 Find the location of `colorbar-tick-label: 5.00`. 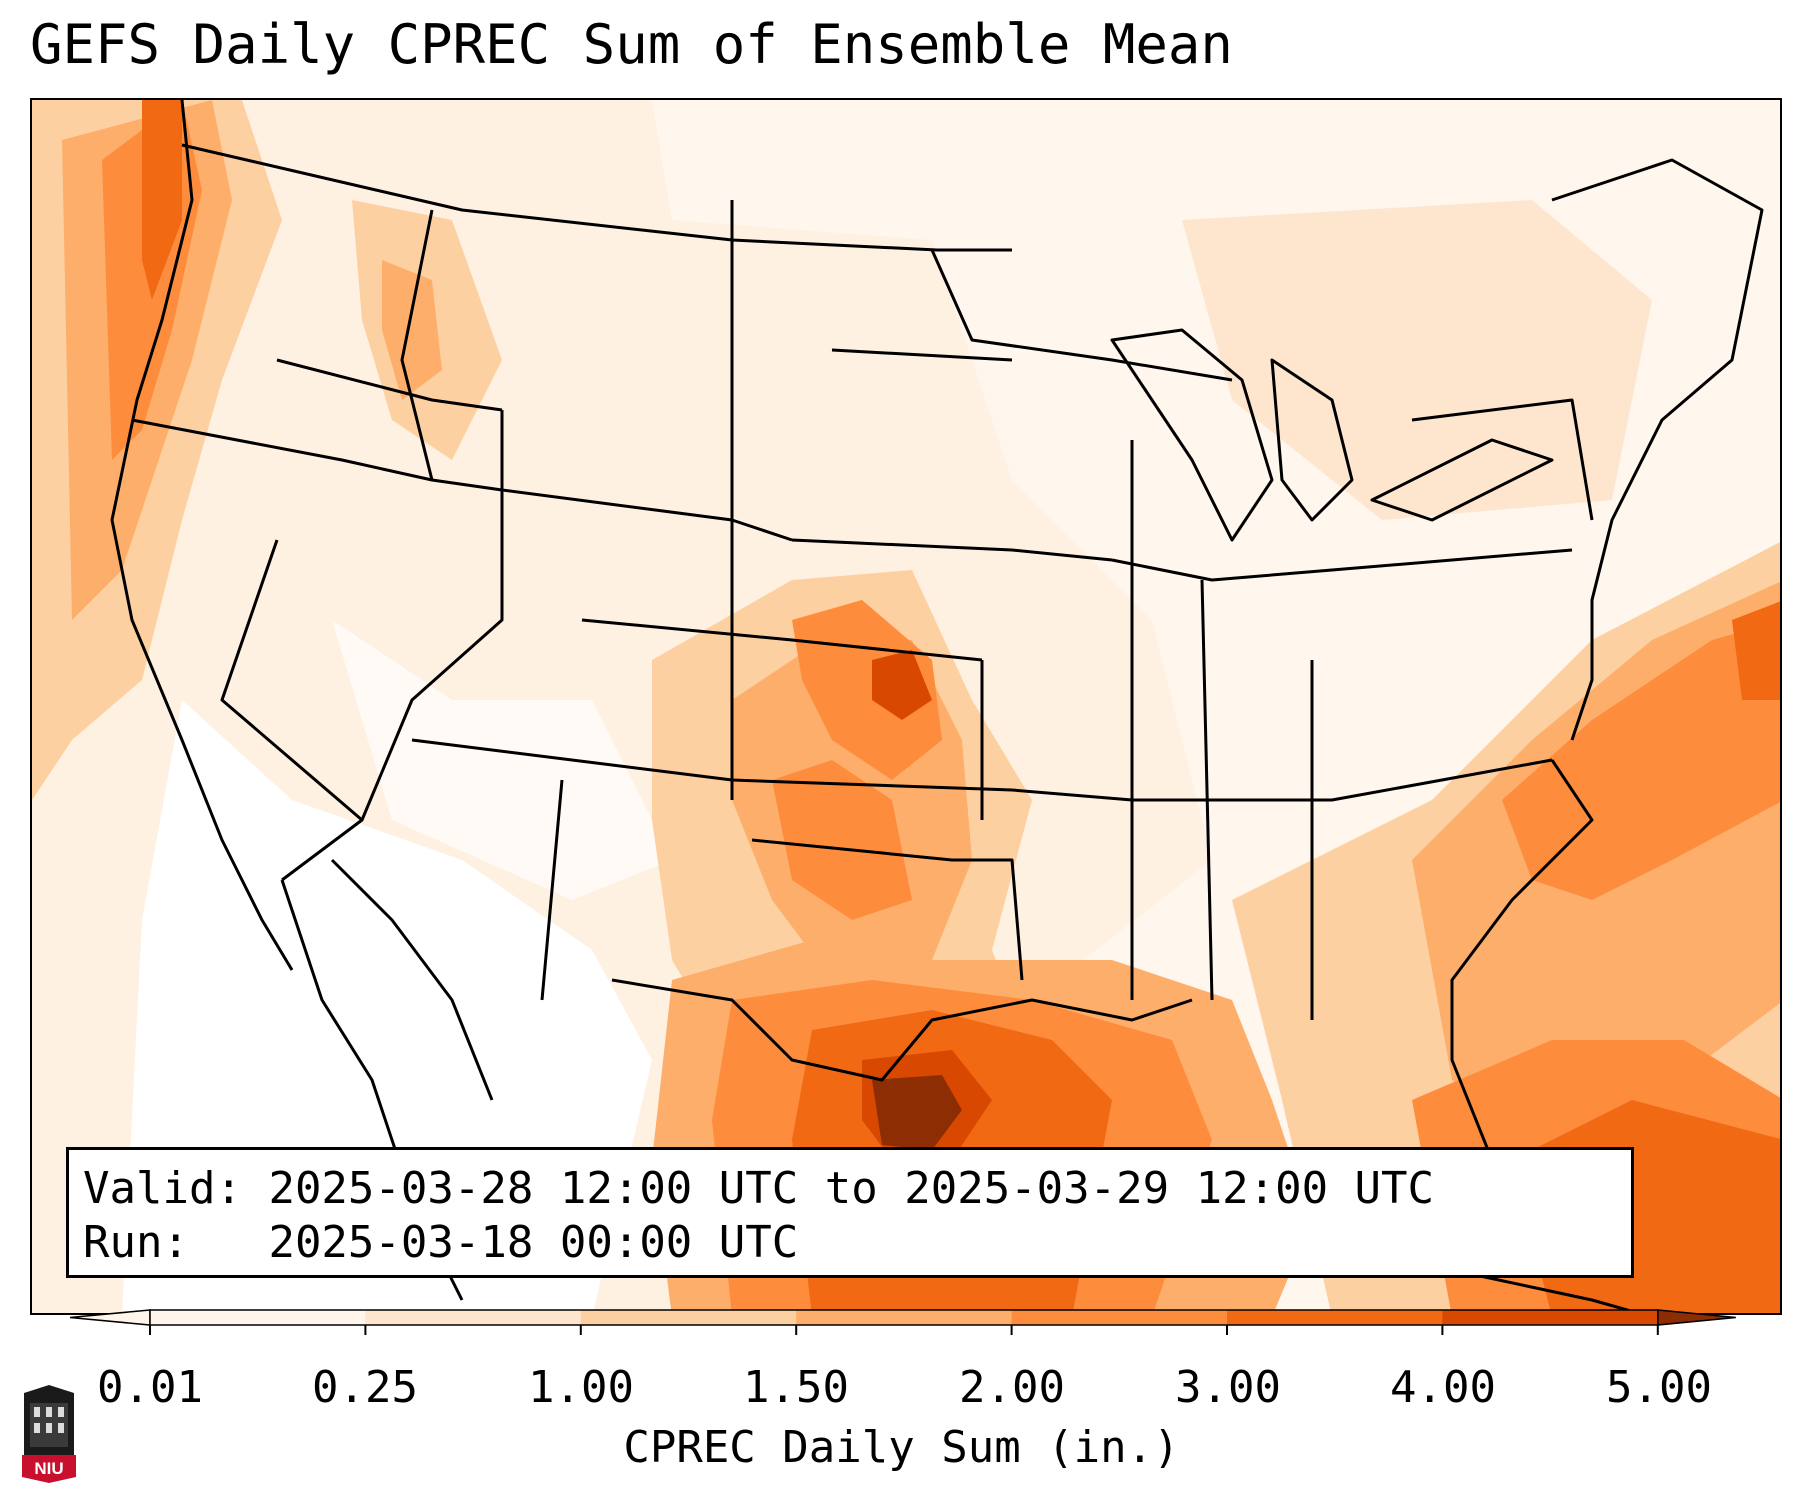

colorbar-tick-label: 5.00 is located at coordinates (1659, 1387).